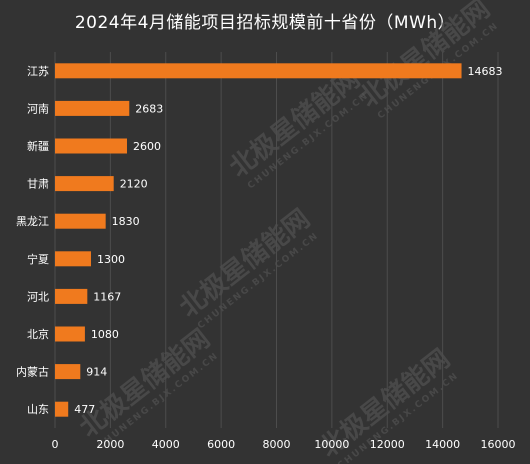 The width and height of the screenshot is (530, 464). Describe the element at coordinates (111, 259) in the screenshot. I see `data-label: 1300` at that location.